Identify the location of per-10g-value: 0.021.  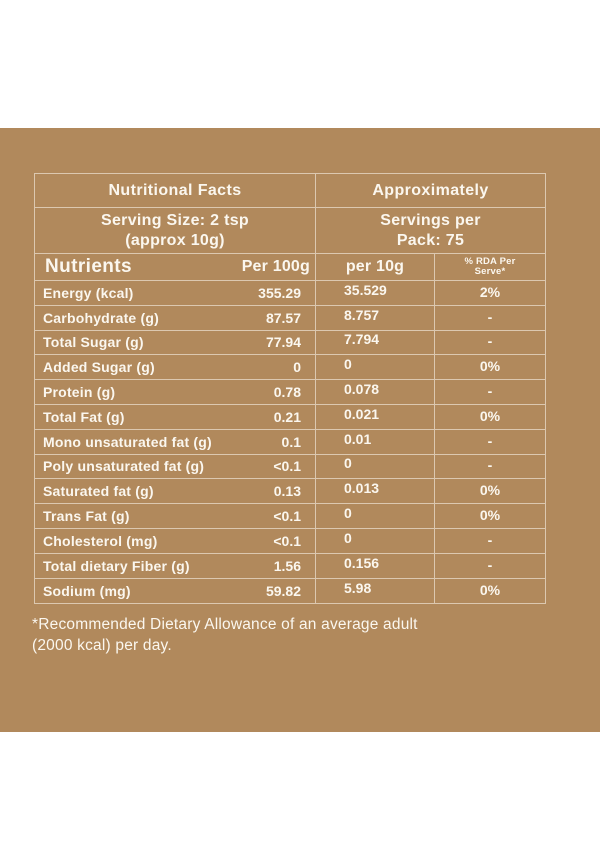
(362, 413).